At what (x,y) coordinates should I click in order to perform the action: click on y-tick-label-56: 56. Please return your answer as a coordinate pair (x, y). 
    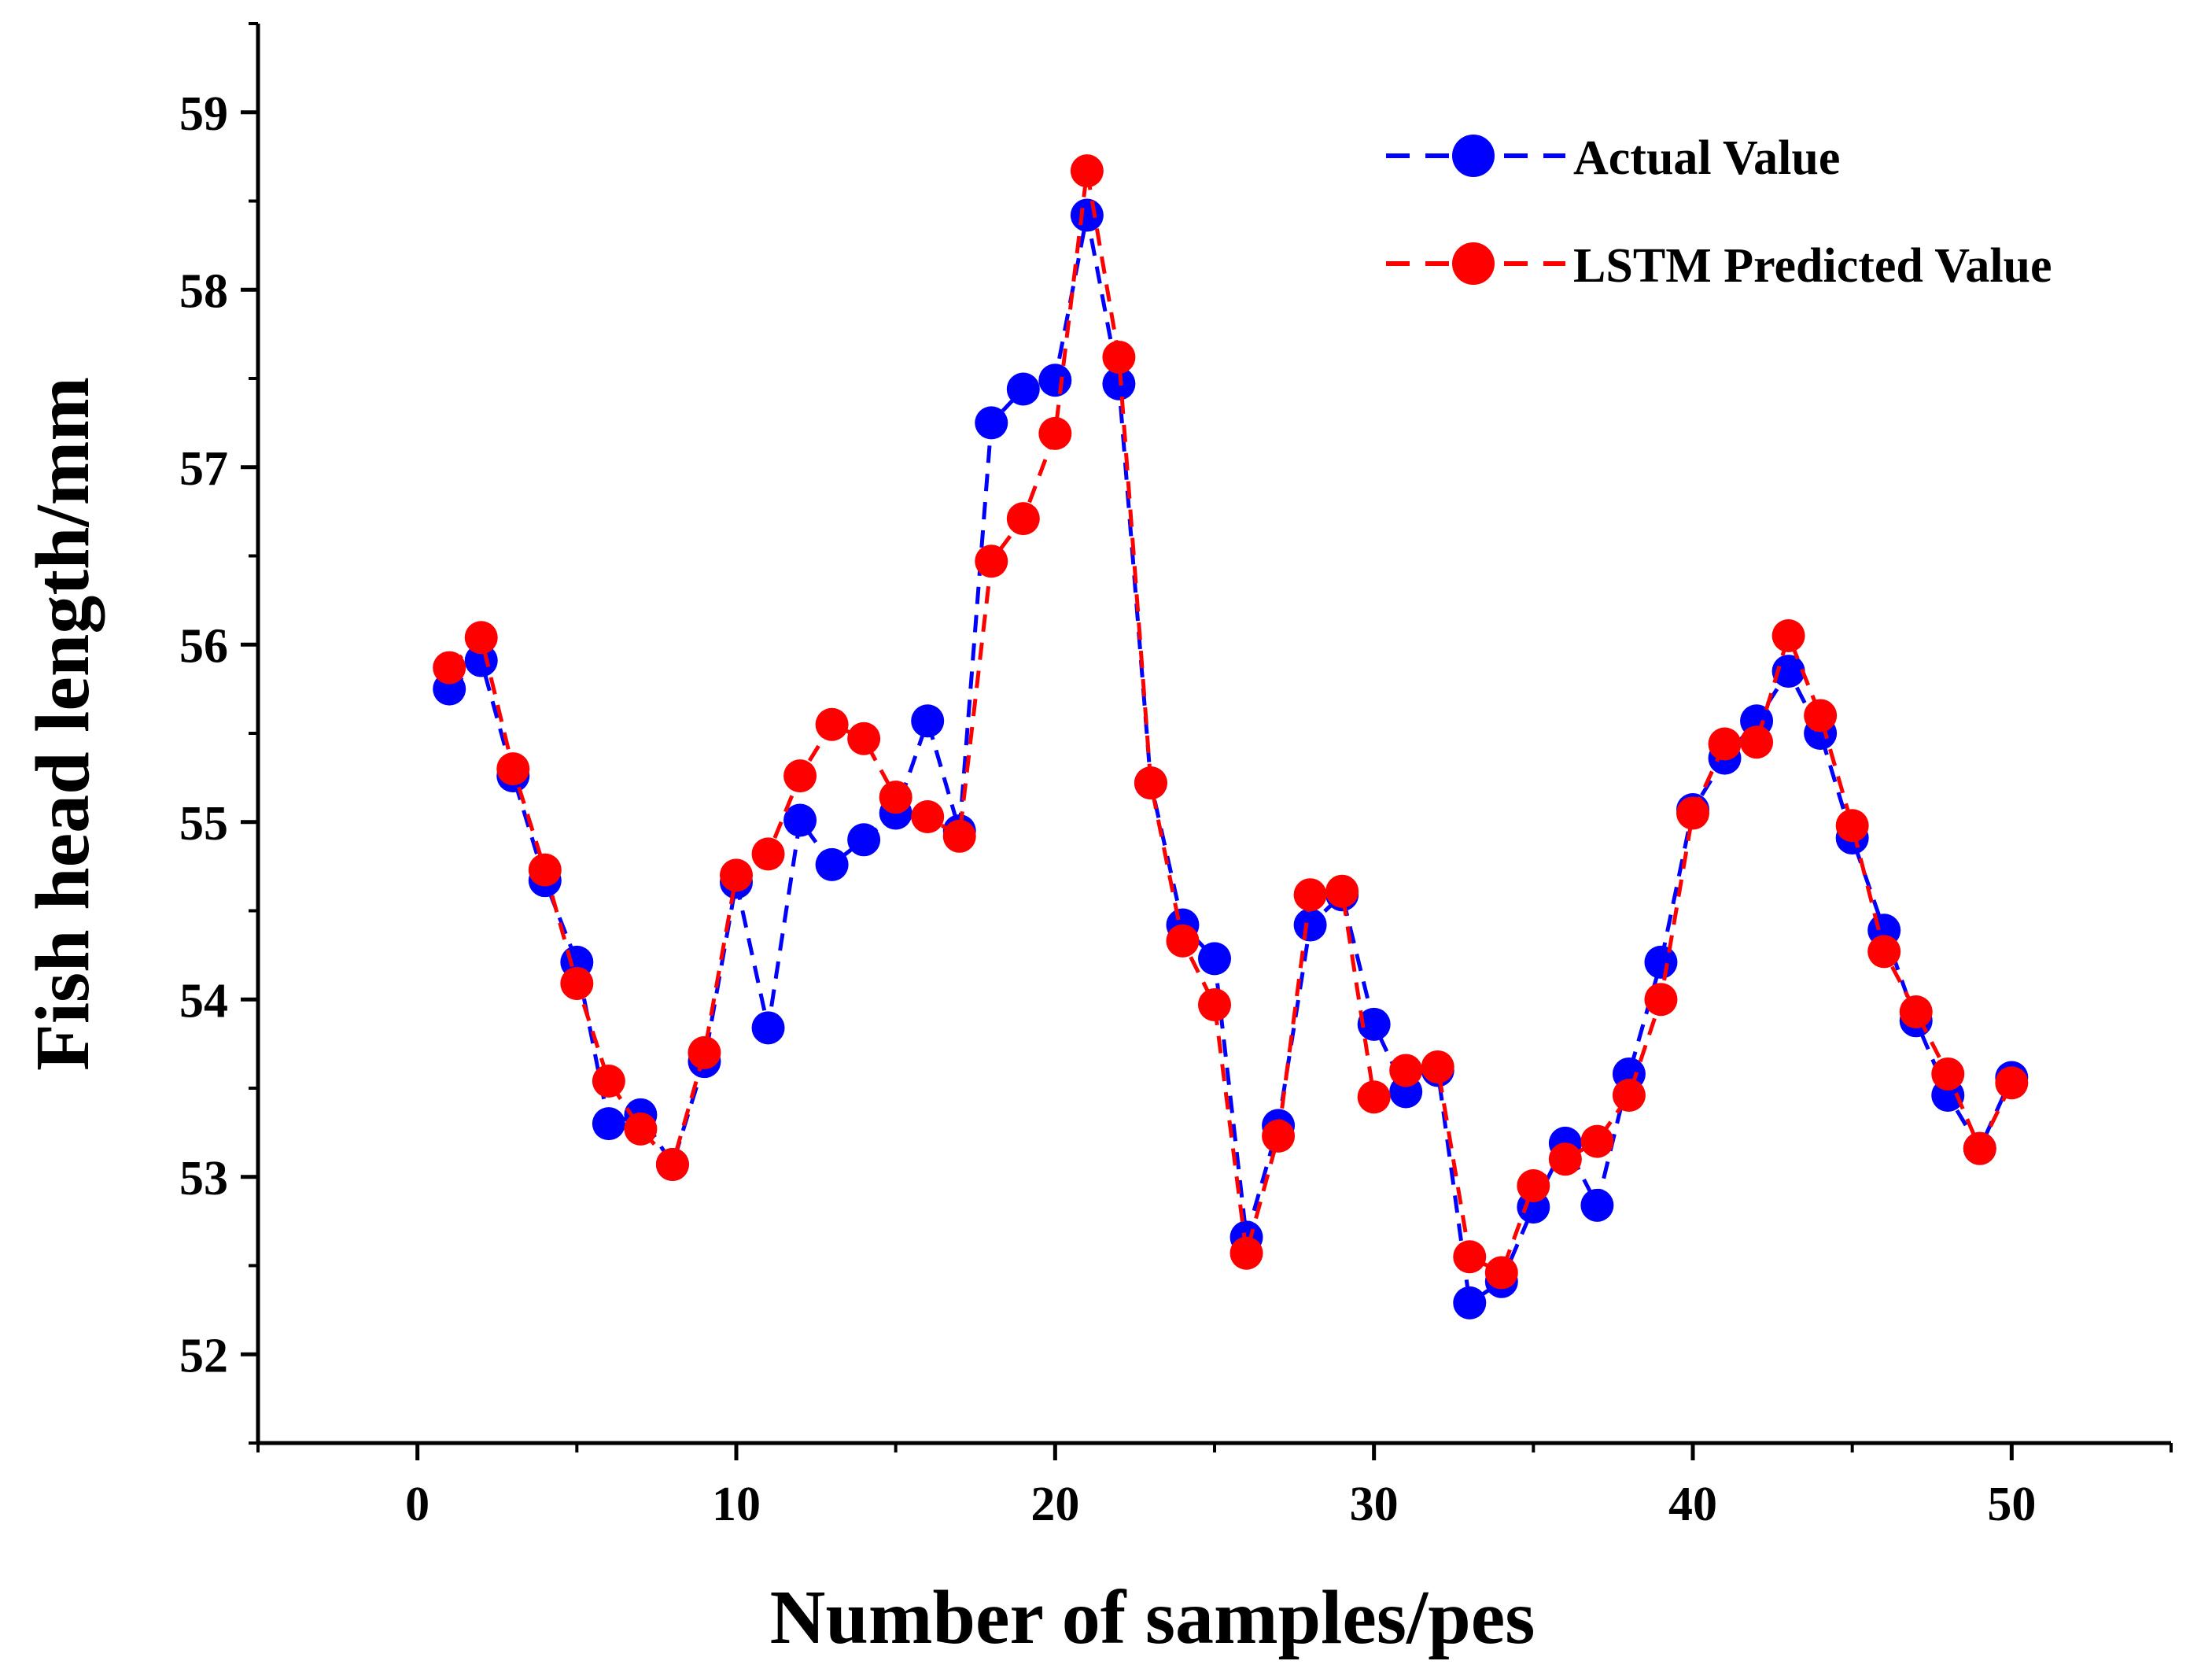
    Looking at the image, I should click on (203, 646).